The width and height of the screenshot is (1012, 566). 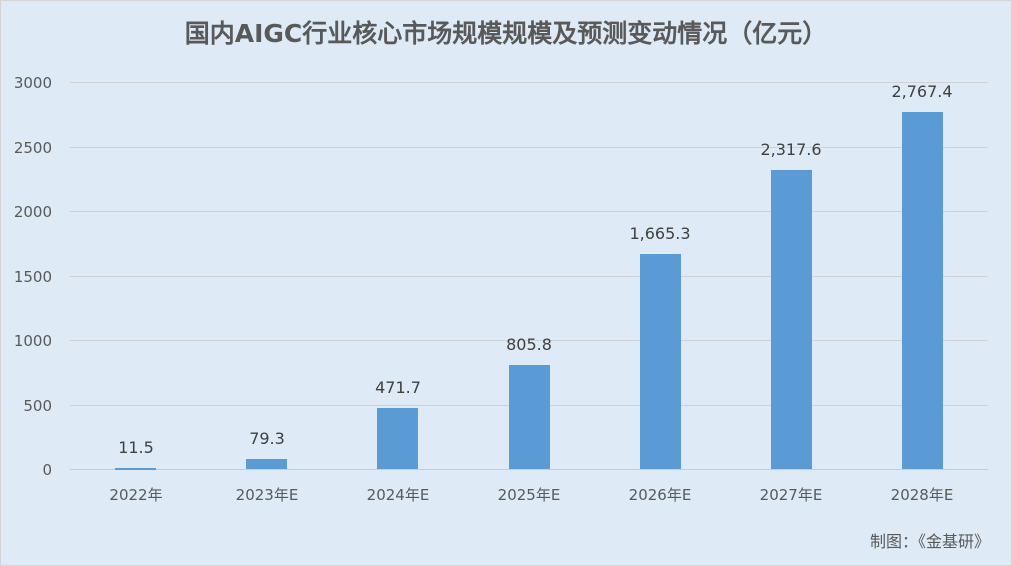 I want to click on bar-value-label: 2,317.6, so click(x=791, y=149).